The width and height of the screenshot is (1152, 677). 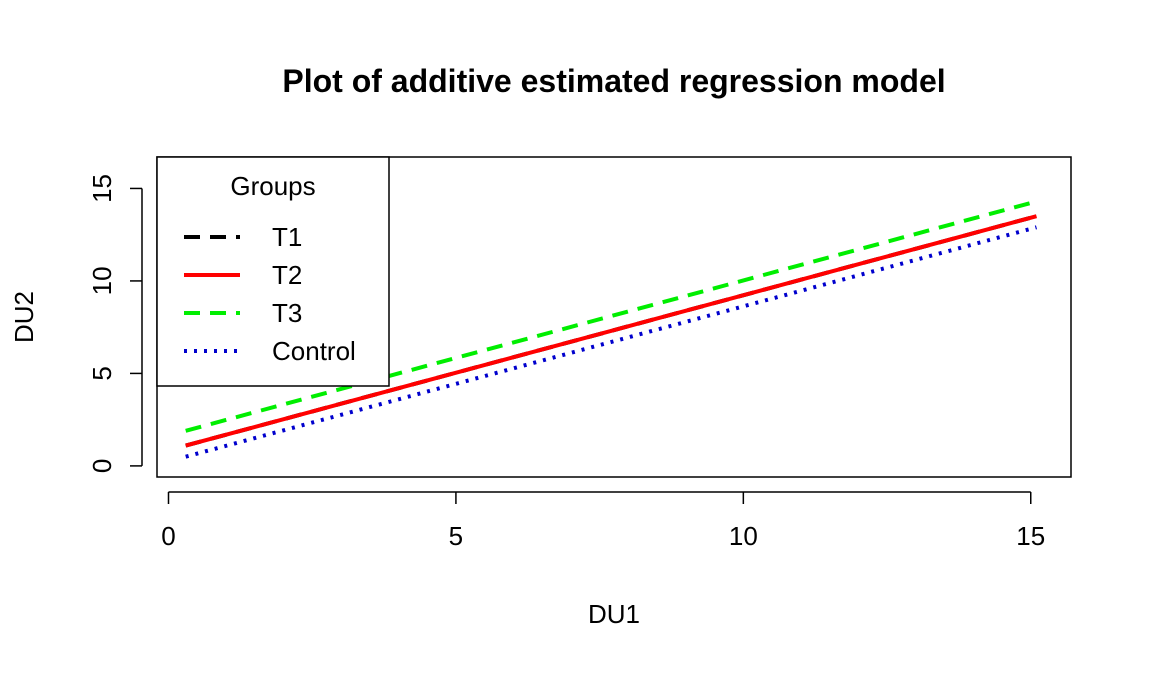 What do you see at coordinates (287, 237) in the screenshot?
I see `legend-label-t1: T1` at bounding box center [287, 237].